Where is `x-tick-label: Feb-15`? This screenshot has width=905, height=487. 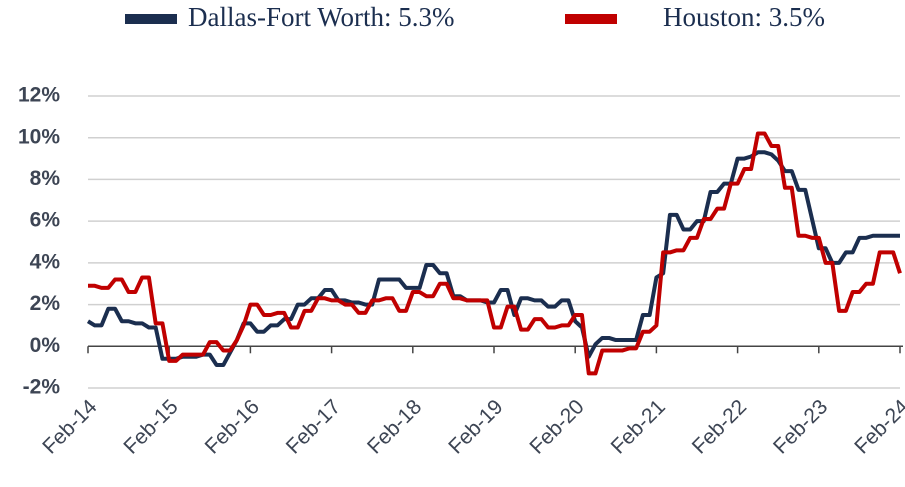
x-tick-label: Feb-15 is located at coordinates (150, 426).